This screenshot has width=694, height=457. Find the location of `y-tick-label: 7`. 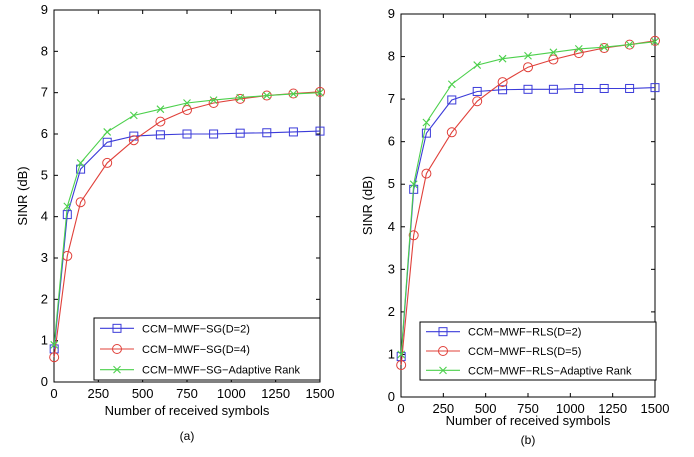

y-tick-label: 7 is located at coordinates (44, 92).